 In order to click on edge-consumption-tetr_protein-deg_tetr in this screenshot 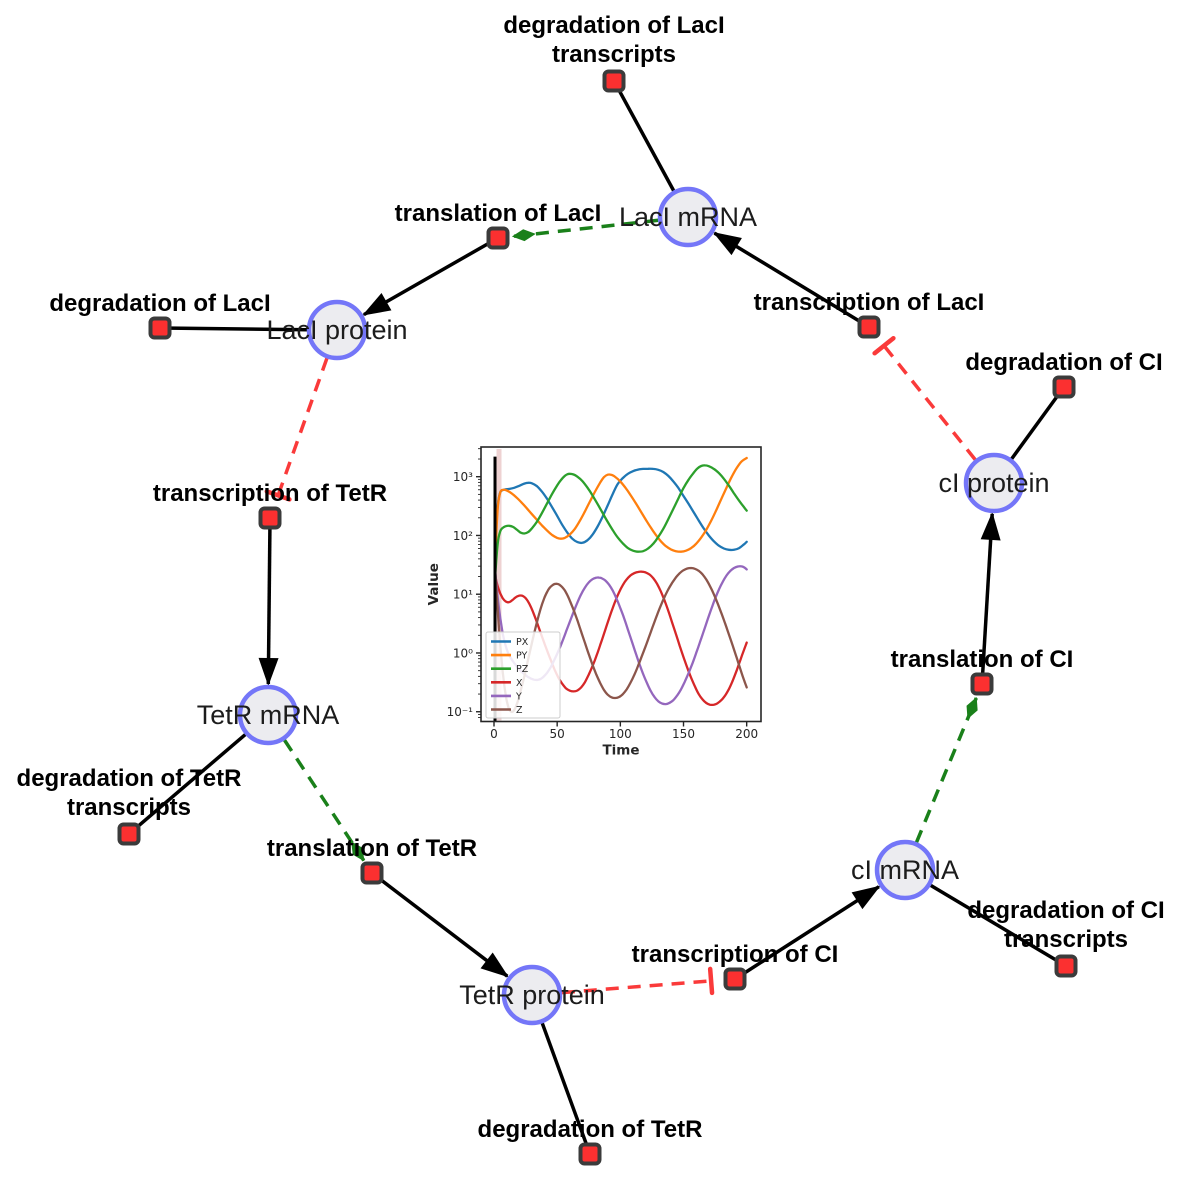, I will do `click(564, 1083)`.